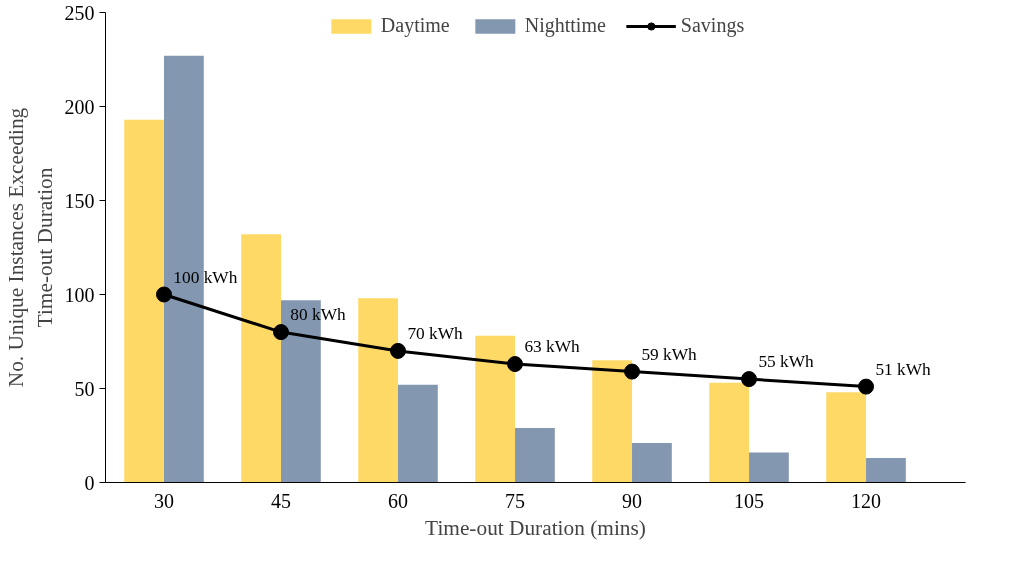  Describe the element at coordinates (415, 25) in the screenshot. I see `legend-label: Daytime` at that location.